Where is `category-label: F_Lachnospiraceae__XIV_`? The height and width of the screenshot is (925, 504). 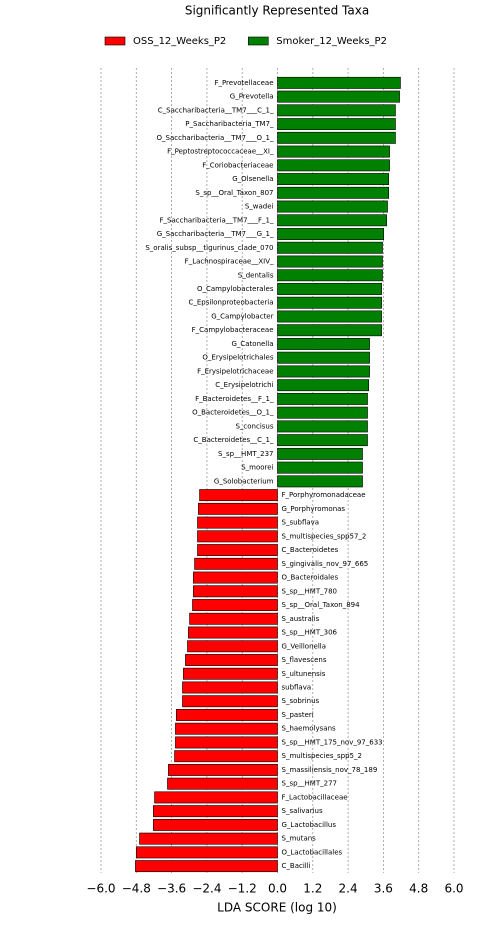
category-label: F_Lachnospiraceae__XIV_ is located at coordinates (229, 262).